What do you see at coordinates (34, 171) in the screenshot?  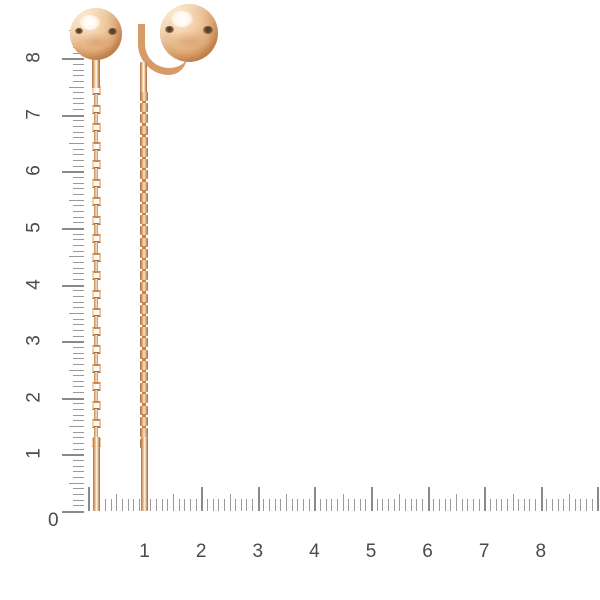 I see `vertical-ruler-label-6: 6` at bounding box center [34, 171].